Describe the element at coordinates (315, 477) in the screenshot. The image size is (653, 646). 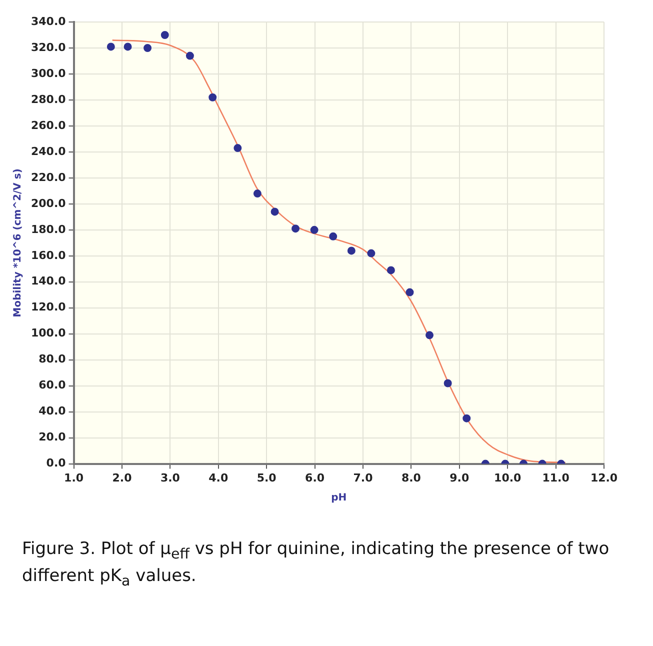
I see `x-tick-label: 6.0` at that location.